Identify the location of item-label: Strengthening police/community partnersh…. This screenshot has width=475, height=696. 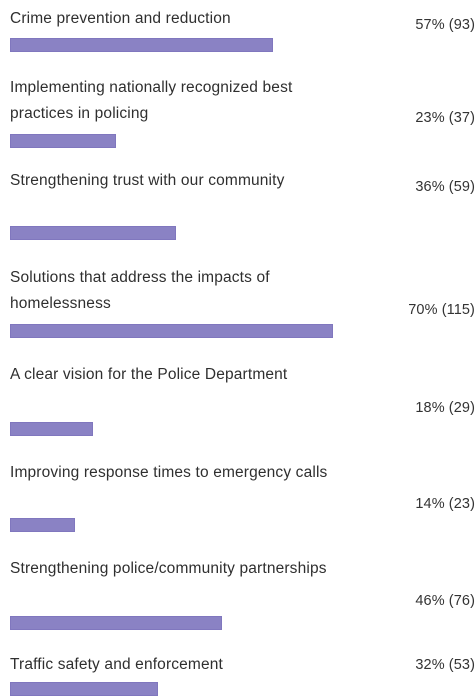
(168, 568).